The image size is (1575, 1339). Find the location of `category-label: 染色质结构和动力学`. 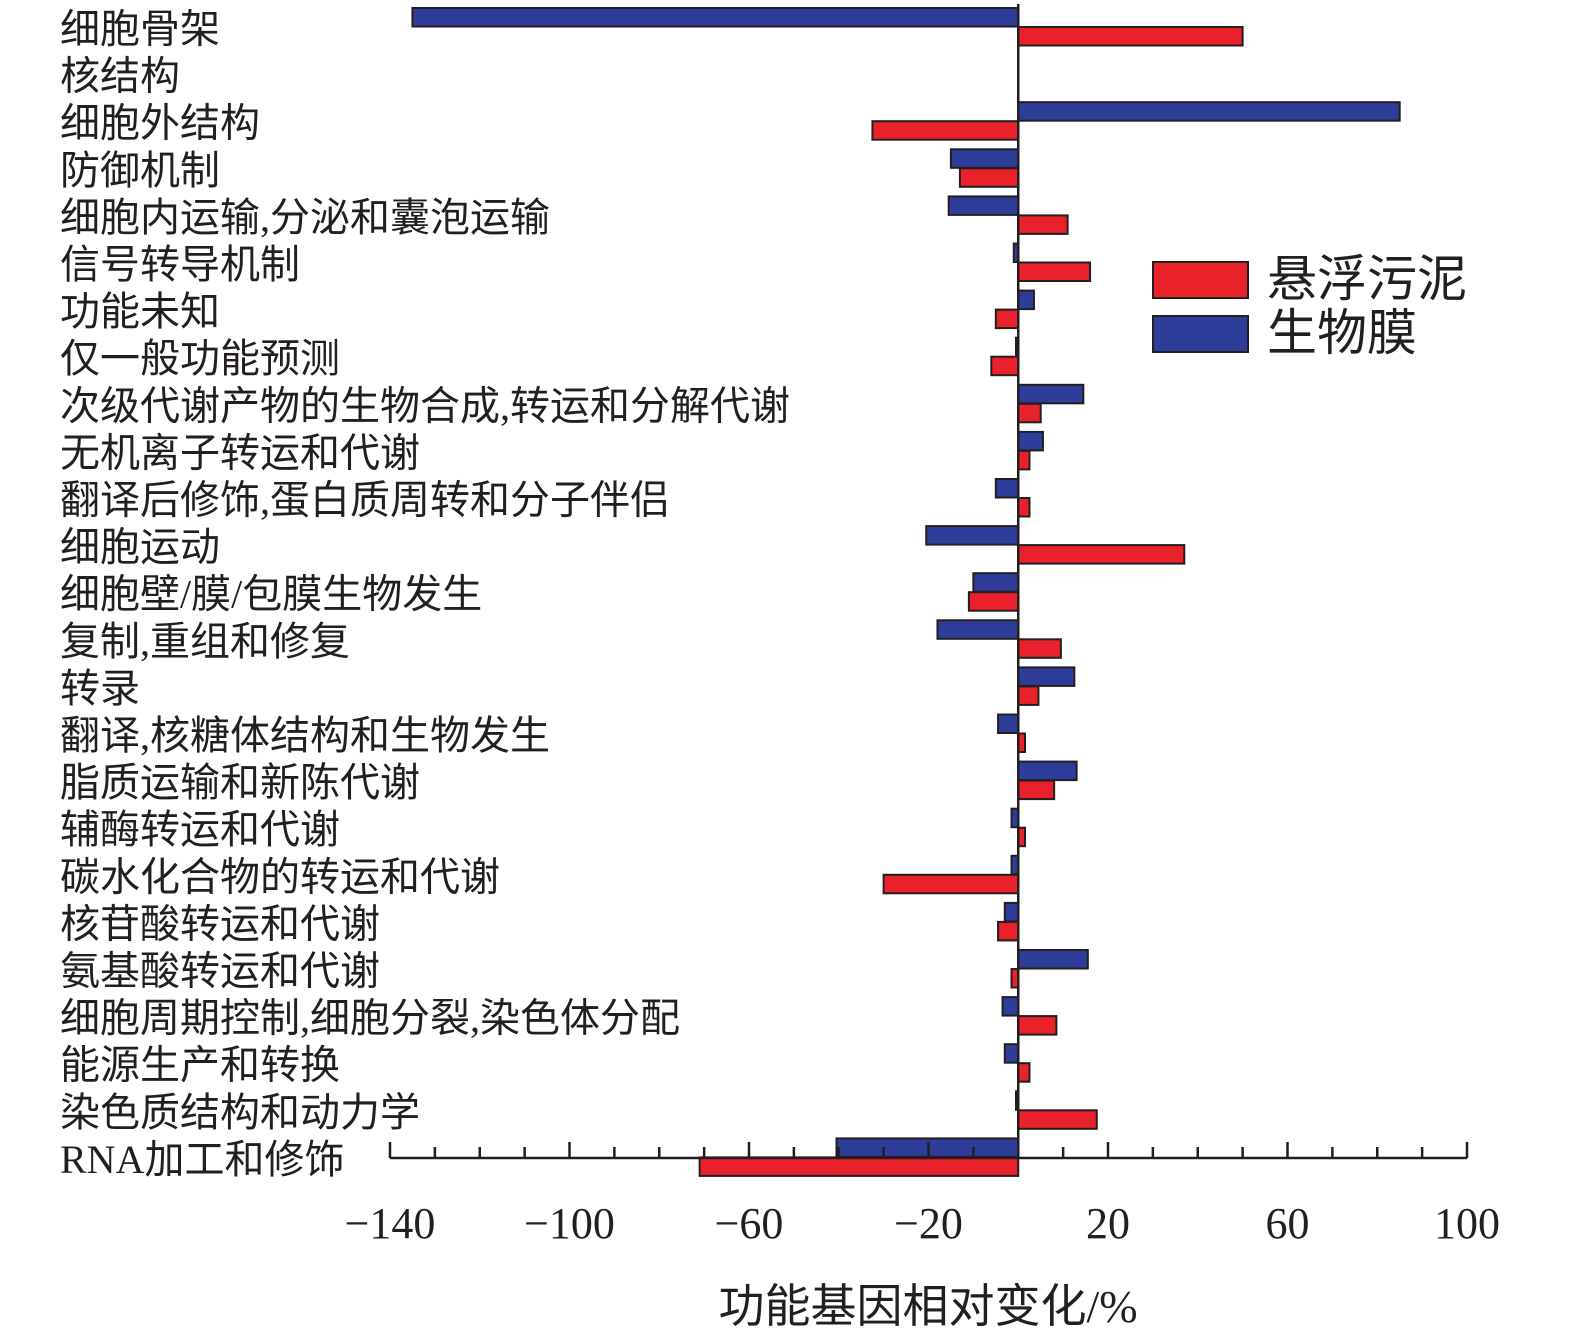

category-label: 染色质结构和动力学 is located at coordinates (240, 1112).